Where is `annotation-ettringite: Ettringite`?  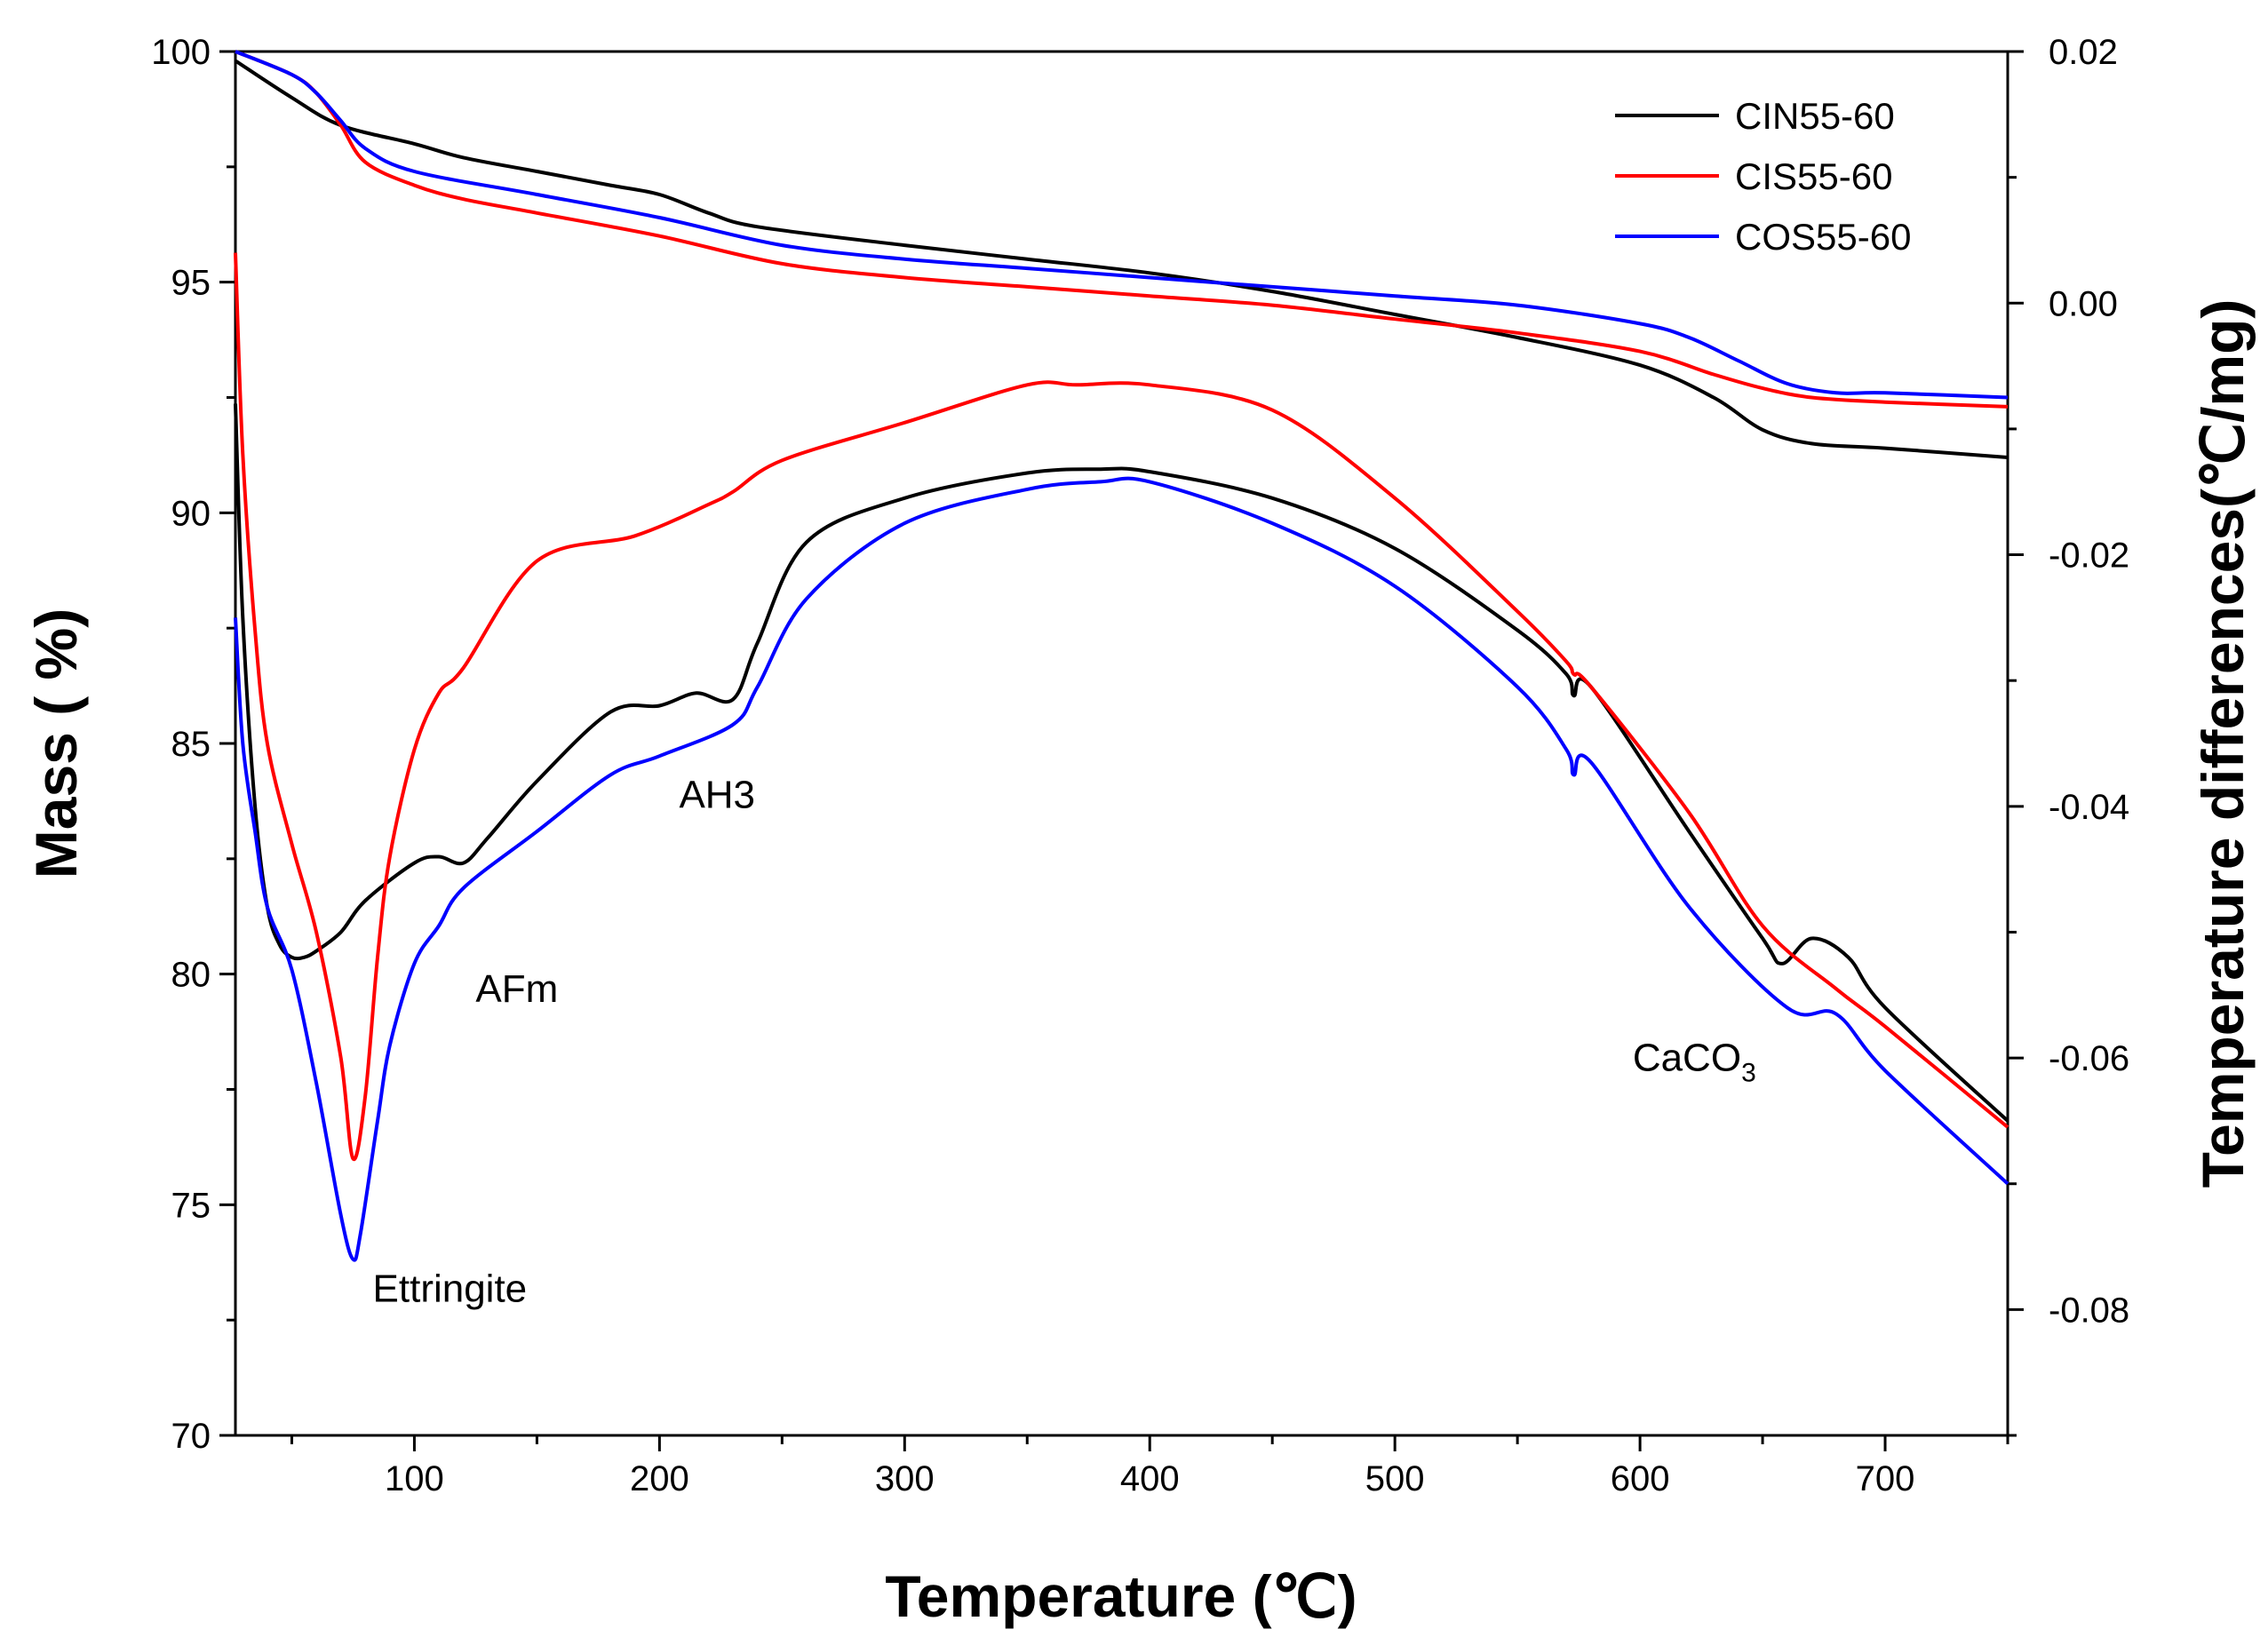
annotation-ettringite: Ettringite is located at coordinates (450, 1288).